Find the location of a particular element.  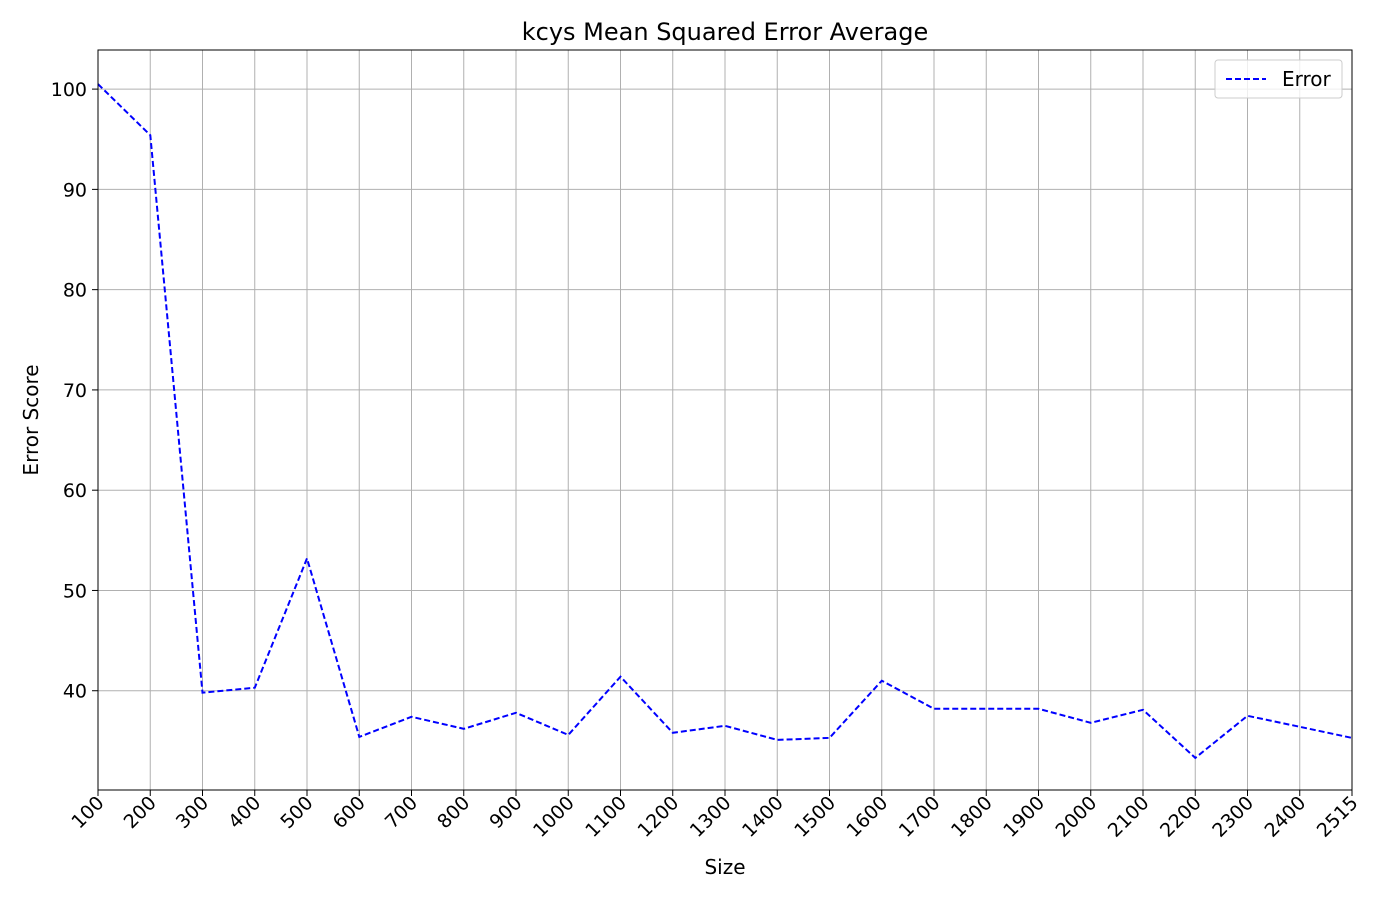

x-tick-label: 1100 is located at coordinates (606, 817).